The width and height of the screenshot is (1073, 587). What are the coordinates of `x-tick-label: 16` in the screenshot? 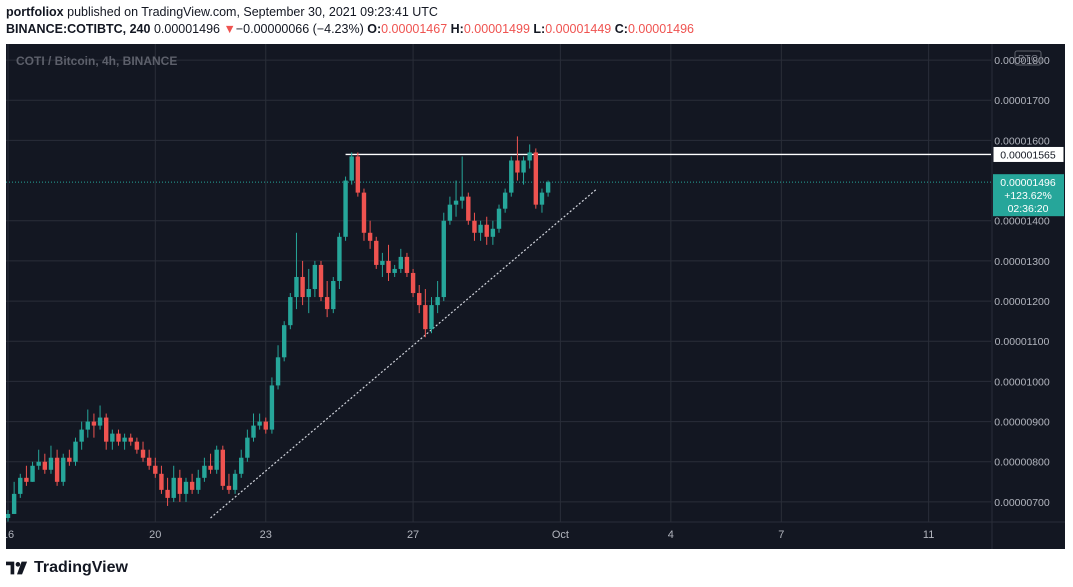 It's located at (10, 535).